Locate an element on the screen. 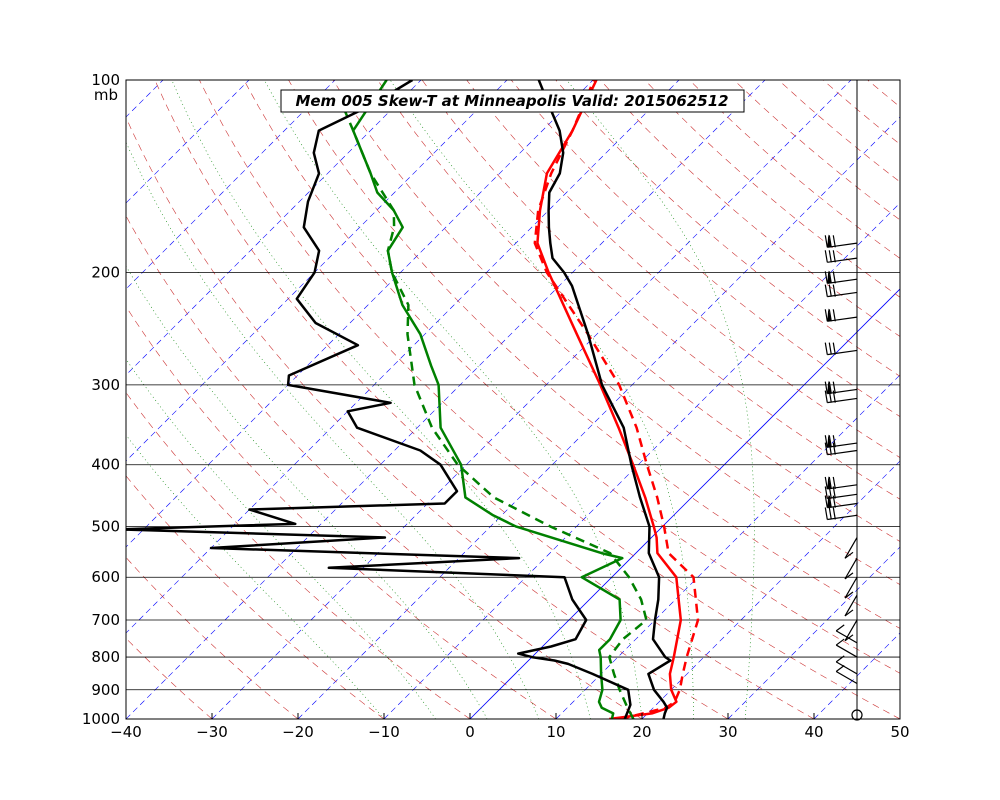 The image size is (1000, 800). moist-adiabat-line is located at coordinates (281, 538).